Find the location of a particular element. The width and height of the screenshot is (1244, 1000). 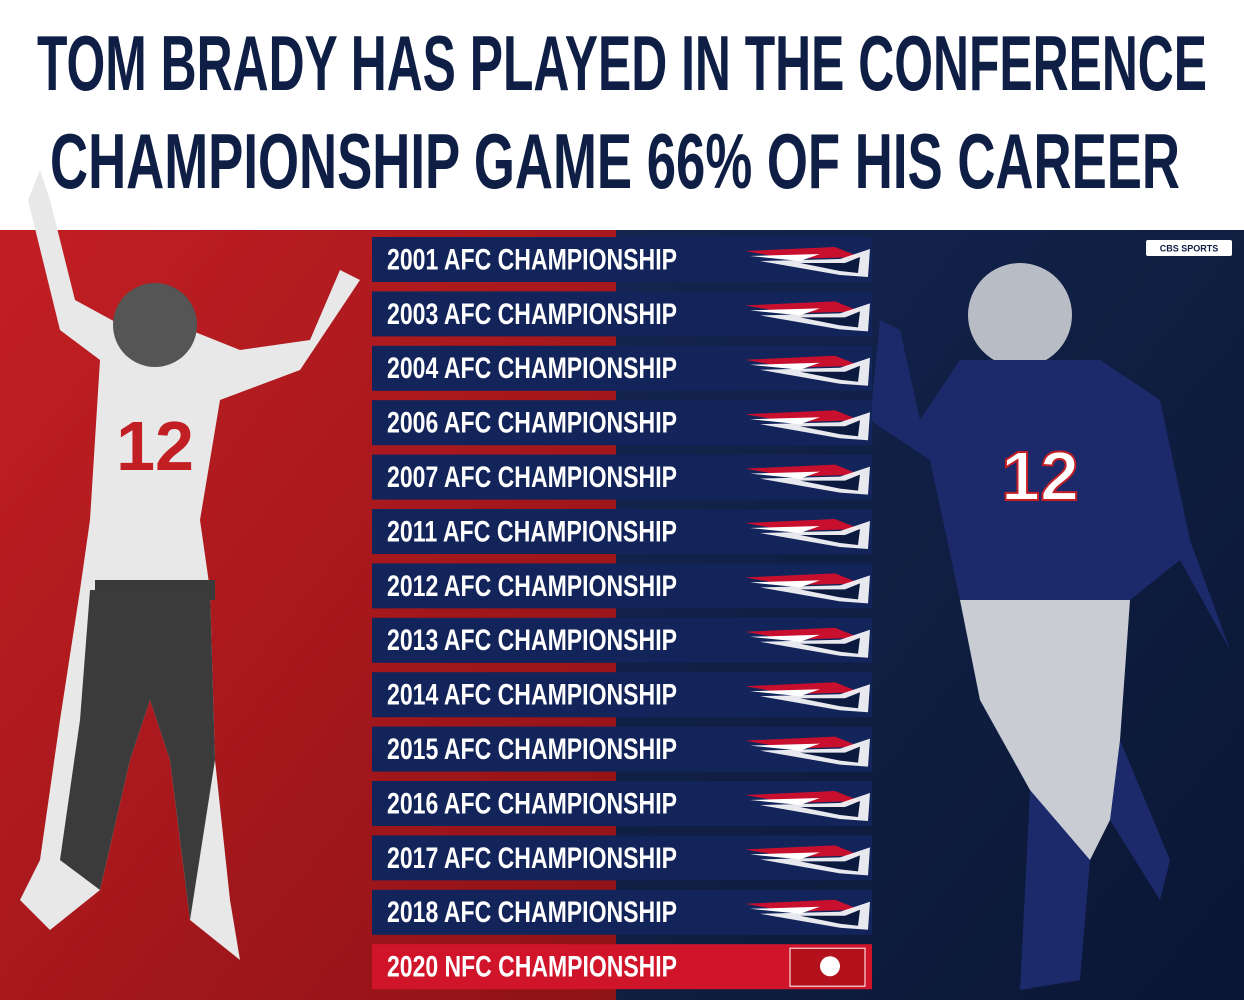

title-line: CHAMPIONSHIP GAME 66% OF HIS CAREER is located at coordinates (615, 161).